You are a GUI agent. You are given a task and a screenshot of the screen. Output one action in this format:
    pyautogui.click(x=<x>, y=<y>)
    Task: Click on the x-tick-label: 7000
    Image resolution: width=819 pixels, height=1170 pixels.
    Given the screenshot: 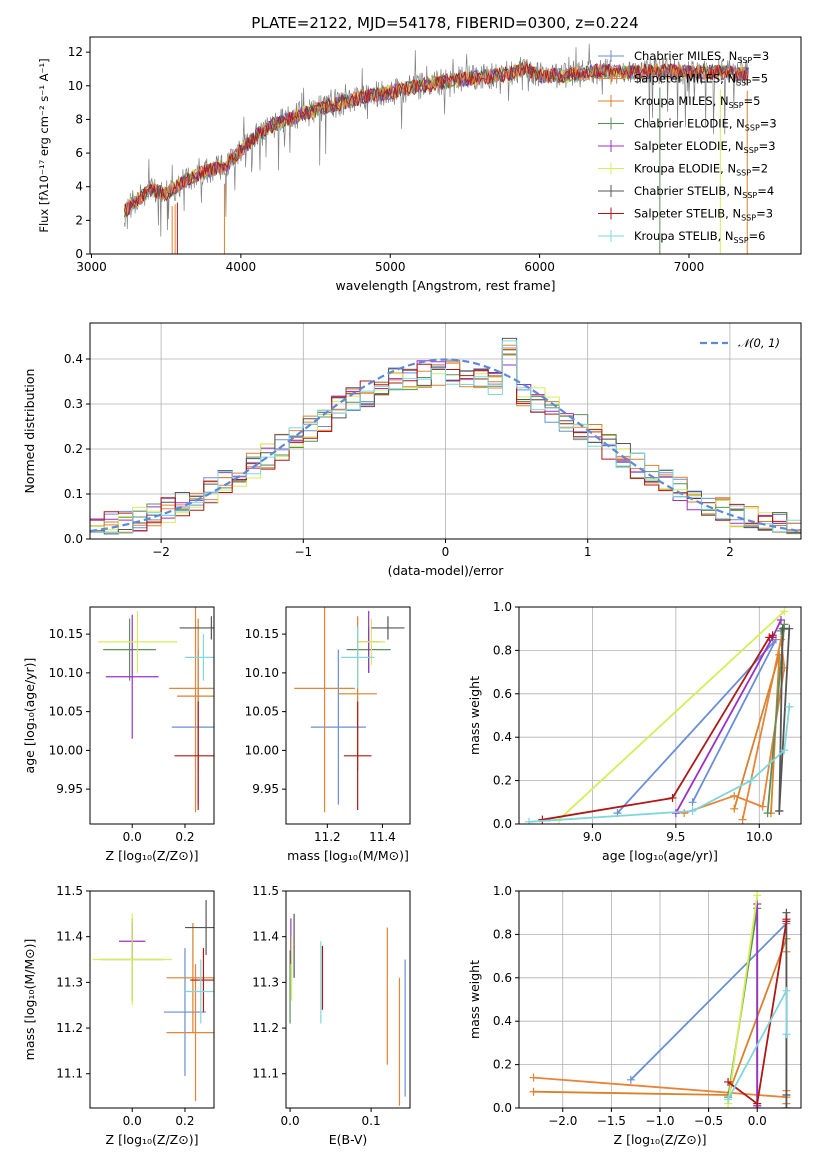 What is the action you would take?
    pyautogui.click(x=689, y=267)
    